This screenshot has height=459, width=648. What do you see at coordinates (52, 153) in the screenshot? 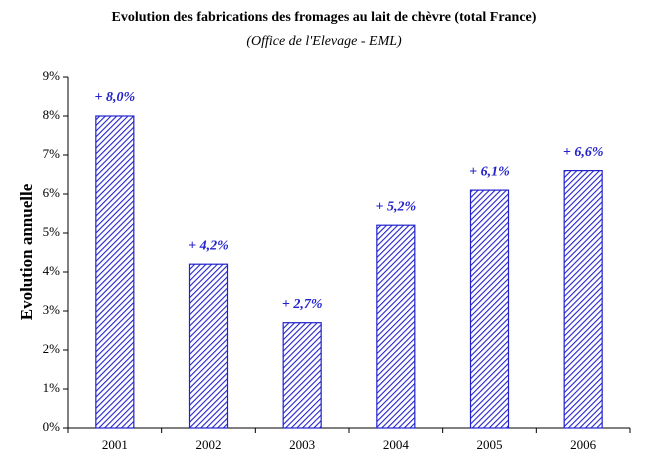
I see `y-tick-label: 7%` at bounding box center [52, 153].